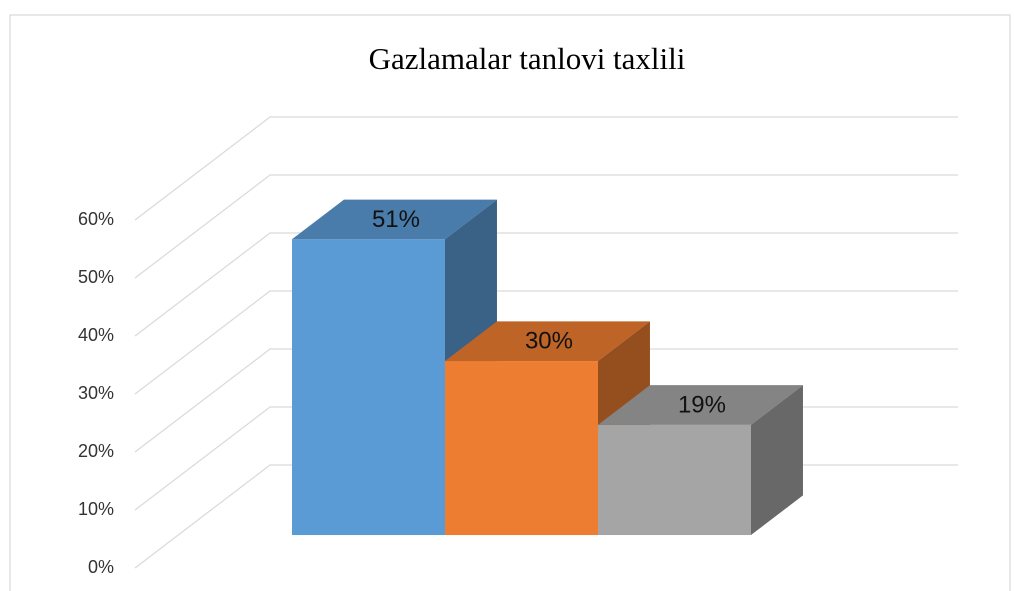  I want to click on y-tick-label: 50%, so click(96, 277).